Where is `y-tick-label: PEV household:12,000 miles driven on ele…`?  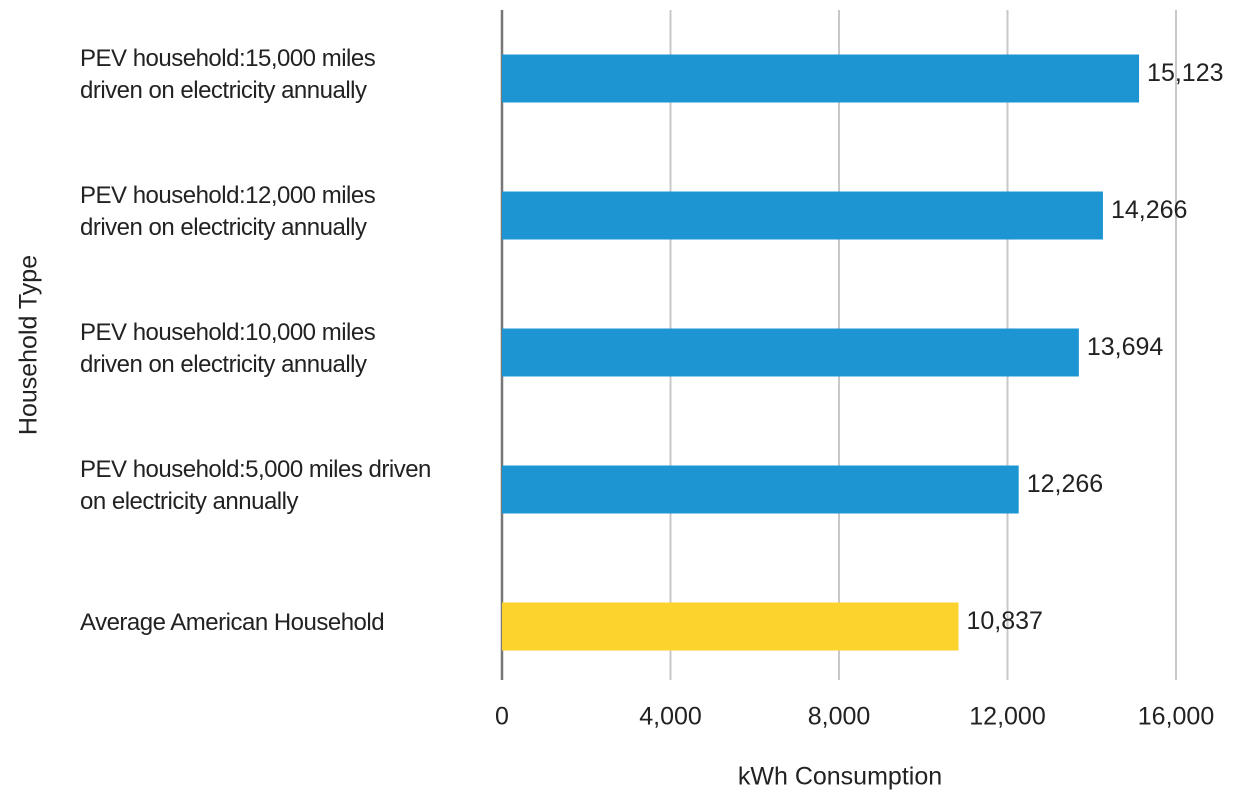
y-tick-label: PEV household:12,000 miles driven on ele… is located at coordinates (228, 211).